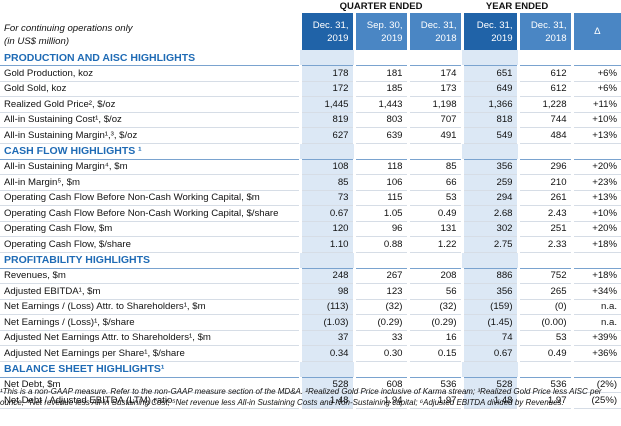  What do you see at coordinates (595, 213) in the screenshot?
I see `value-cell: +10%` at bounding box center [595, 213].